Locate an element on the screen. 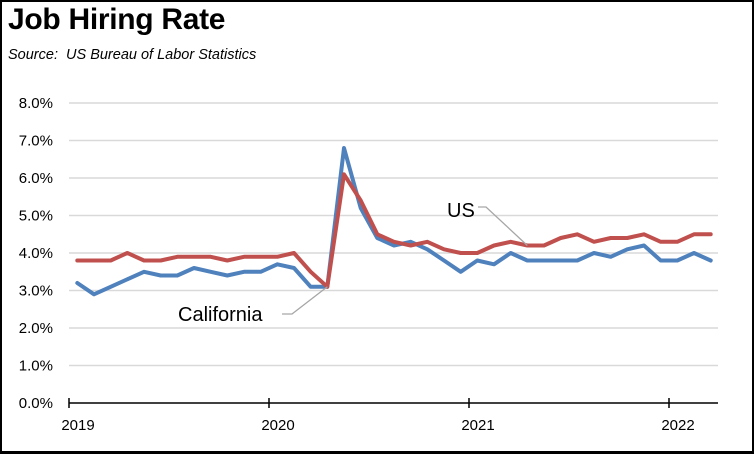 This screenshot has width=754, height=454. y-axis-tick-labels: 0.0% 1.0% 2.0% 3.0% 4.0% 5.0% 6.0% 7.0% 8.0% is located at coordinates (36, 253).